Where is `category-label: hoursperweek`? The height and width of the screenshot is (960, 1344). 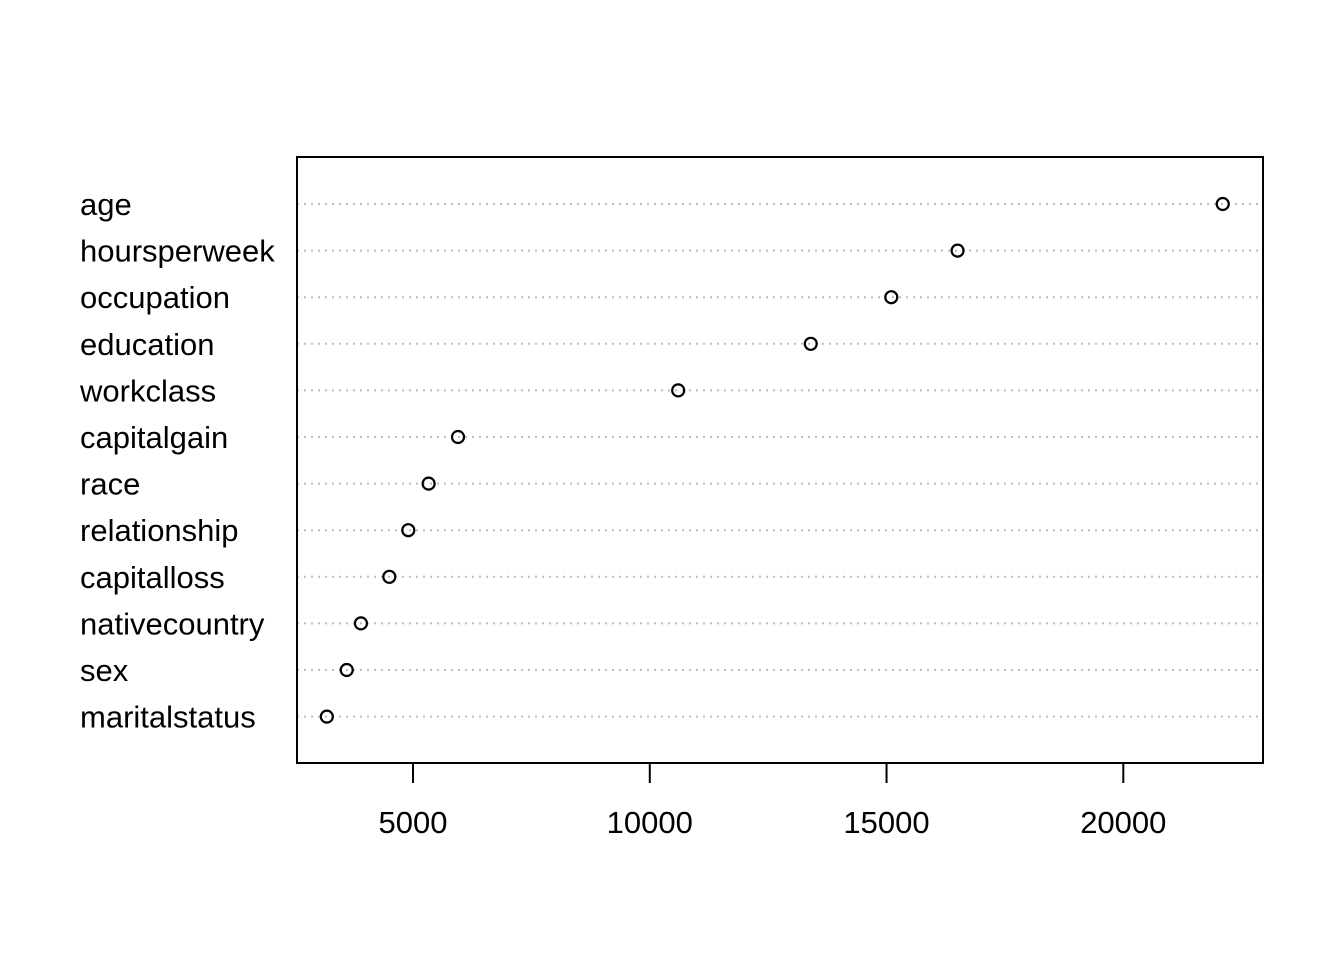 category-label: hoursperweek is located at coordinates (177, 251).